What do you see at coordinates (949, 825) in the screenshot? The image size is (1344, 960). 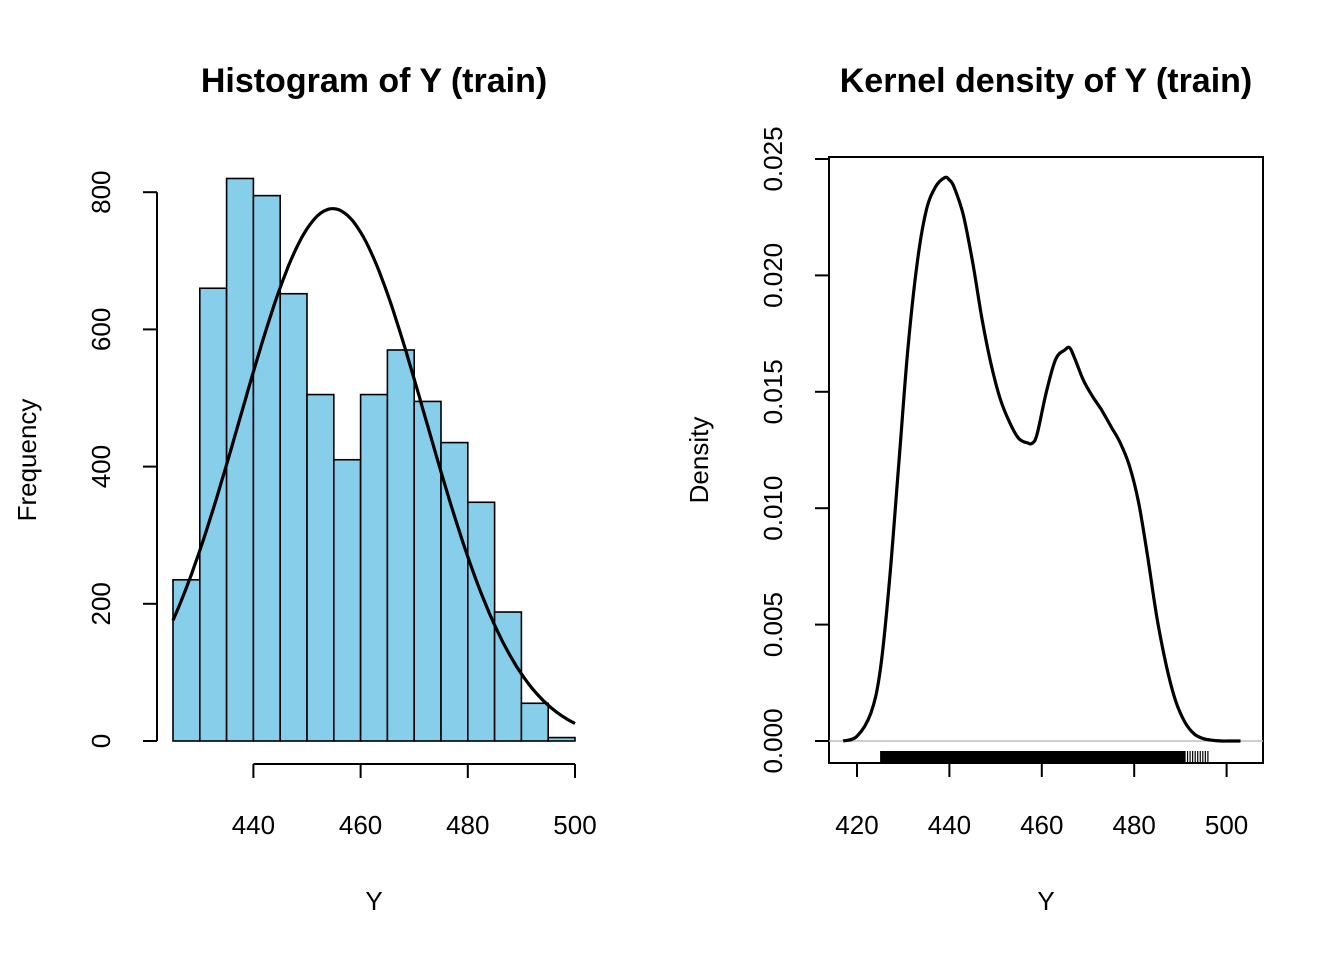 I see `density-x-tick-label: 440` at bounding box center [949, 825].